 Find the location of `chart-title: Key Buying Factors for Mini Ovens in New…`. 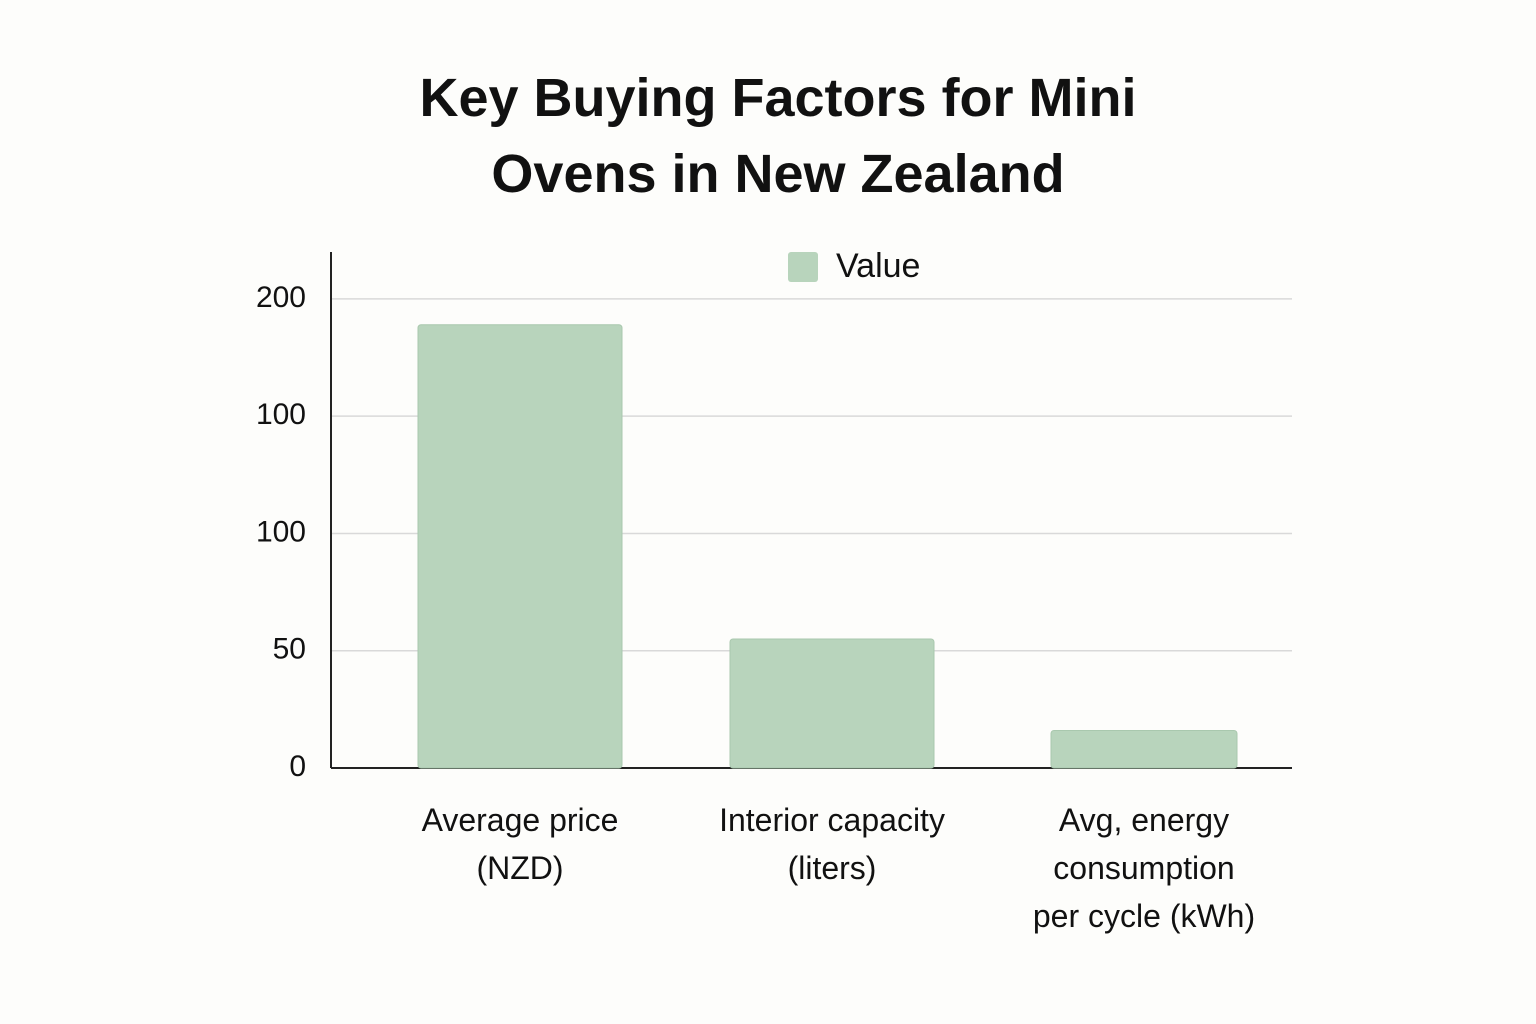

chart-title: Key Buying Factors for Mini Ovens in New… is located at coordinates (778, 136).